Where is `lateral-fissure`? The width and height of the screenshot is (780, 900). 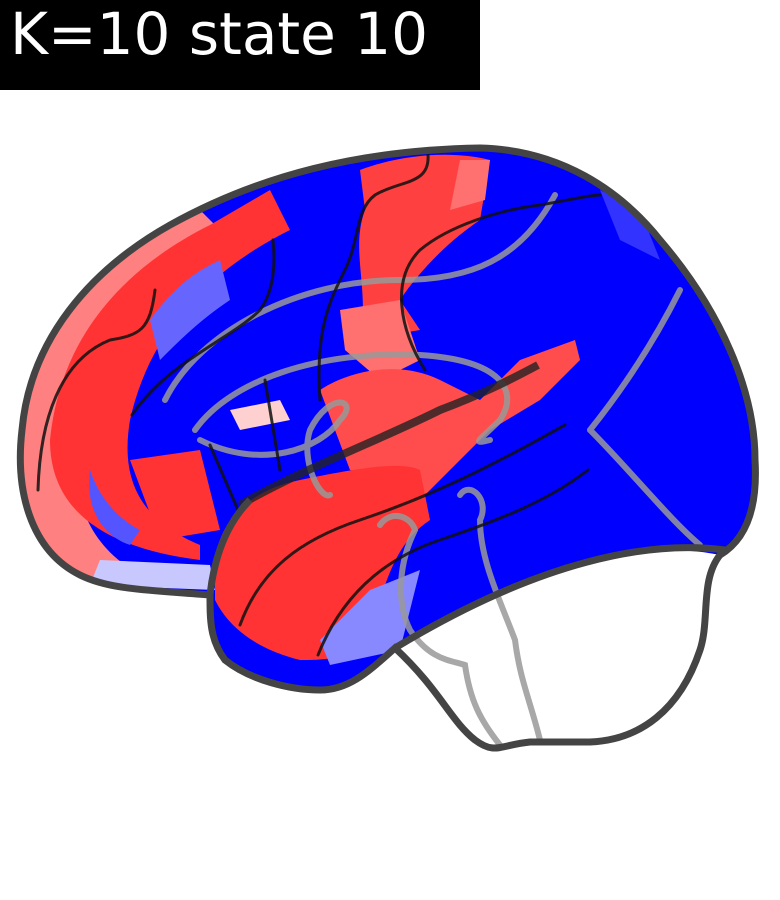 lateral-fissure is located at coordinates (388, 435).